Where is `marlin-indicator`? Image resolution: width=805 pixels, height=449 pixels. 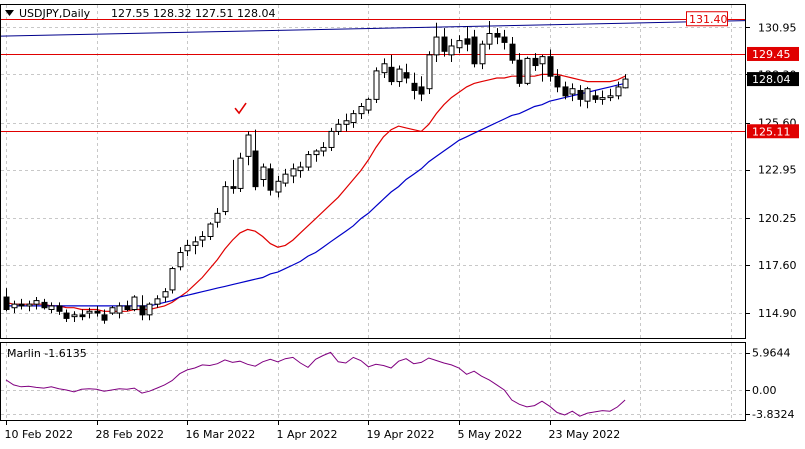 marlin-indicator is located at coordinates (315, 384).